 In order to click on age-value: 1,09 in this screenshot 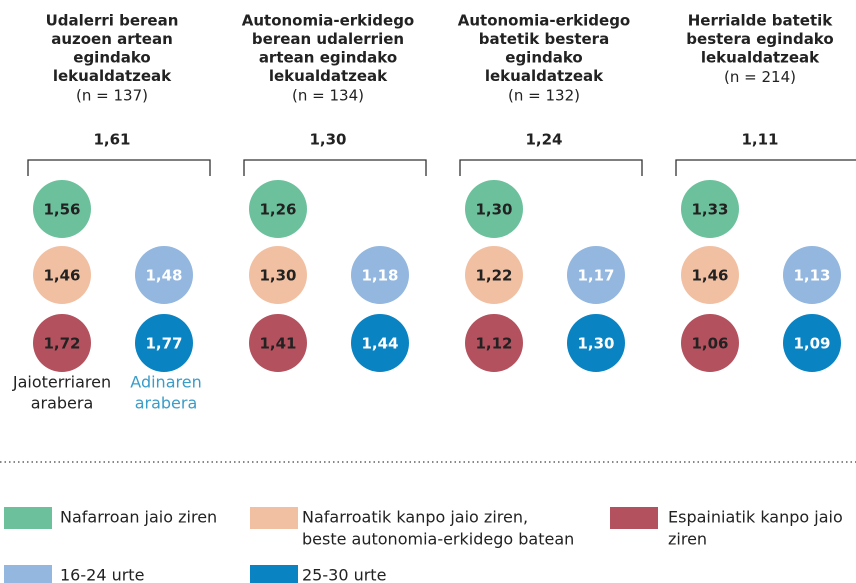, I will do `click(811, 344)`.